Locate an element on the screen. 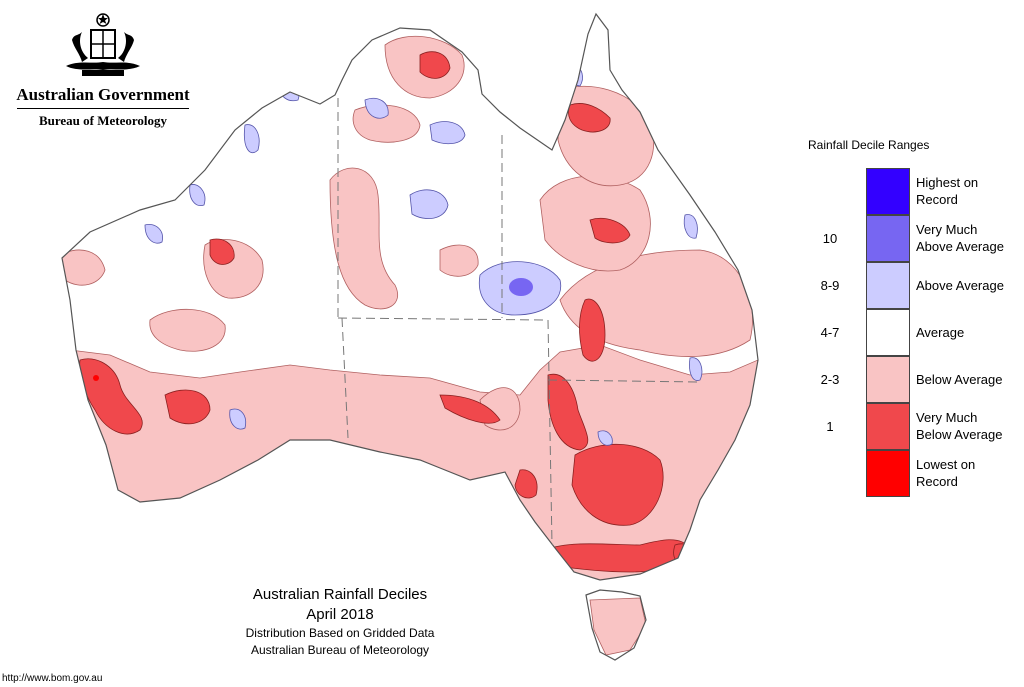 This screenshot has width=1024, height=687. legend-decile-code: 1 is located at coordinates (830, 426).